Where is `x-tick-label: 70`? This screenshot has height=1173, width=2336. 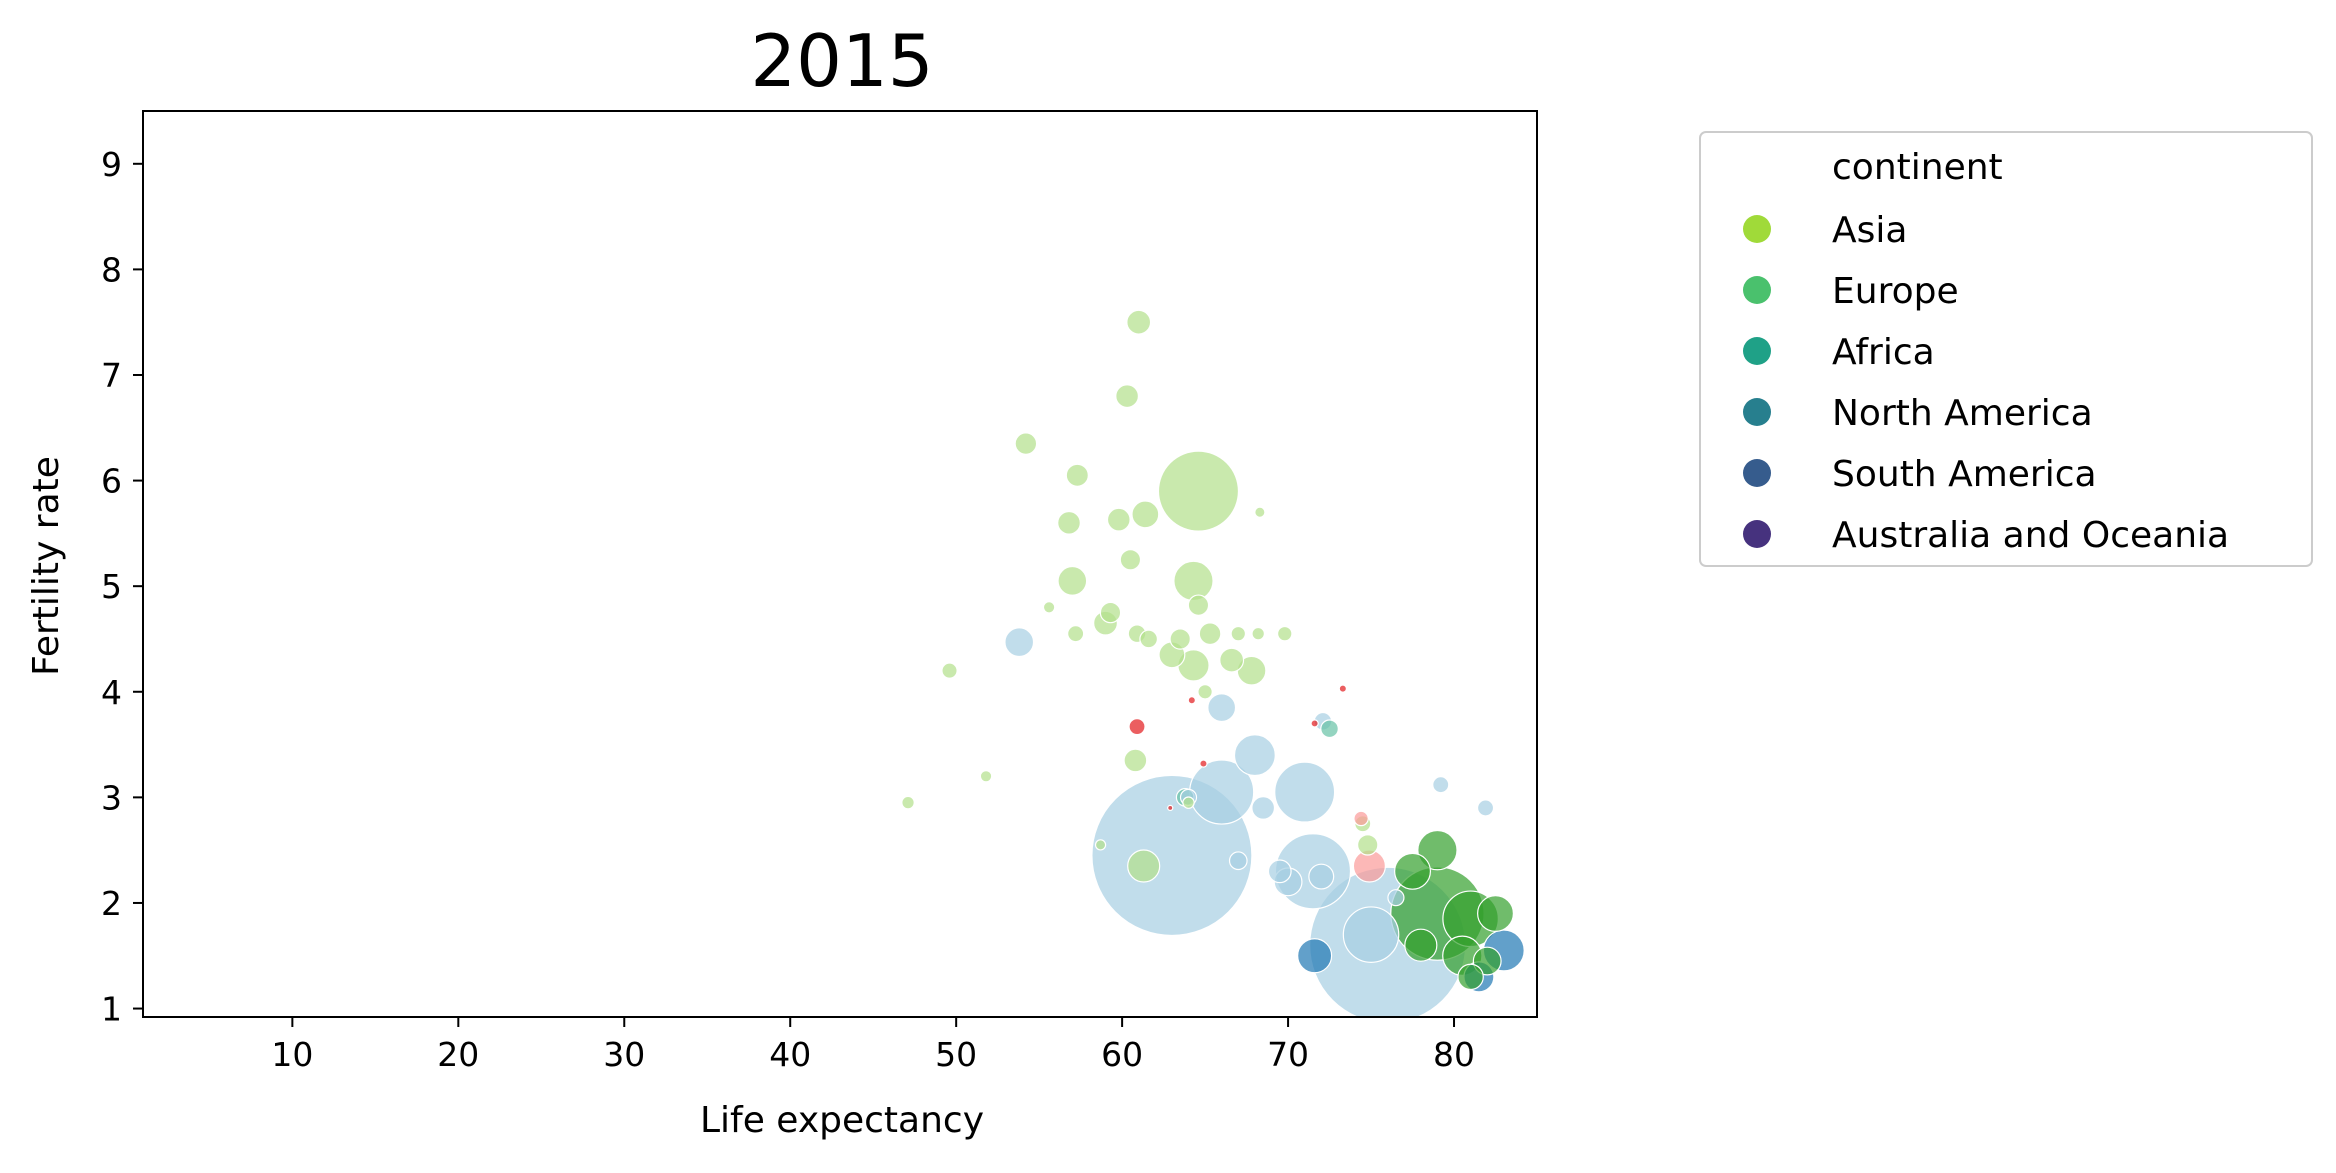
x-tick-label: 70 is located at coordinates (1288, 1054).